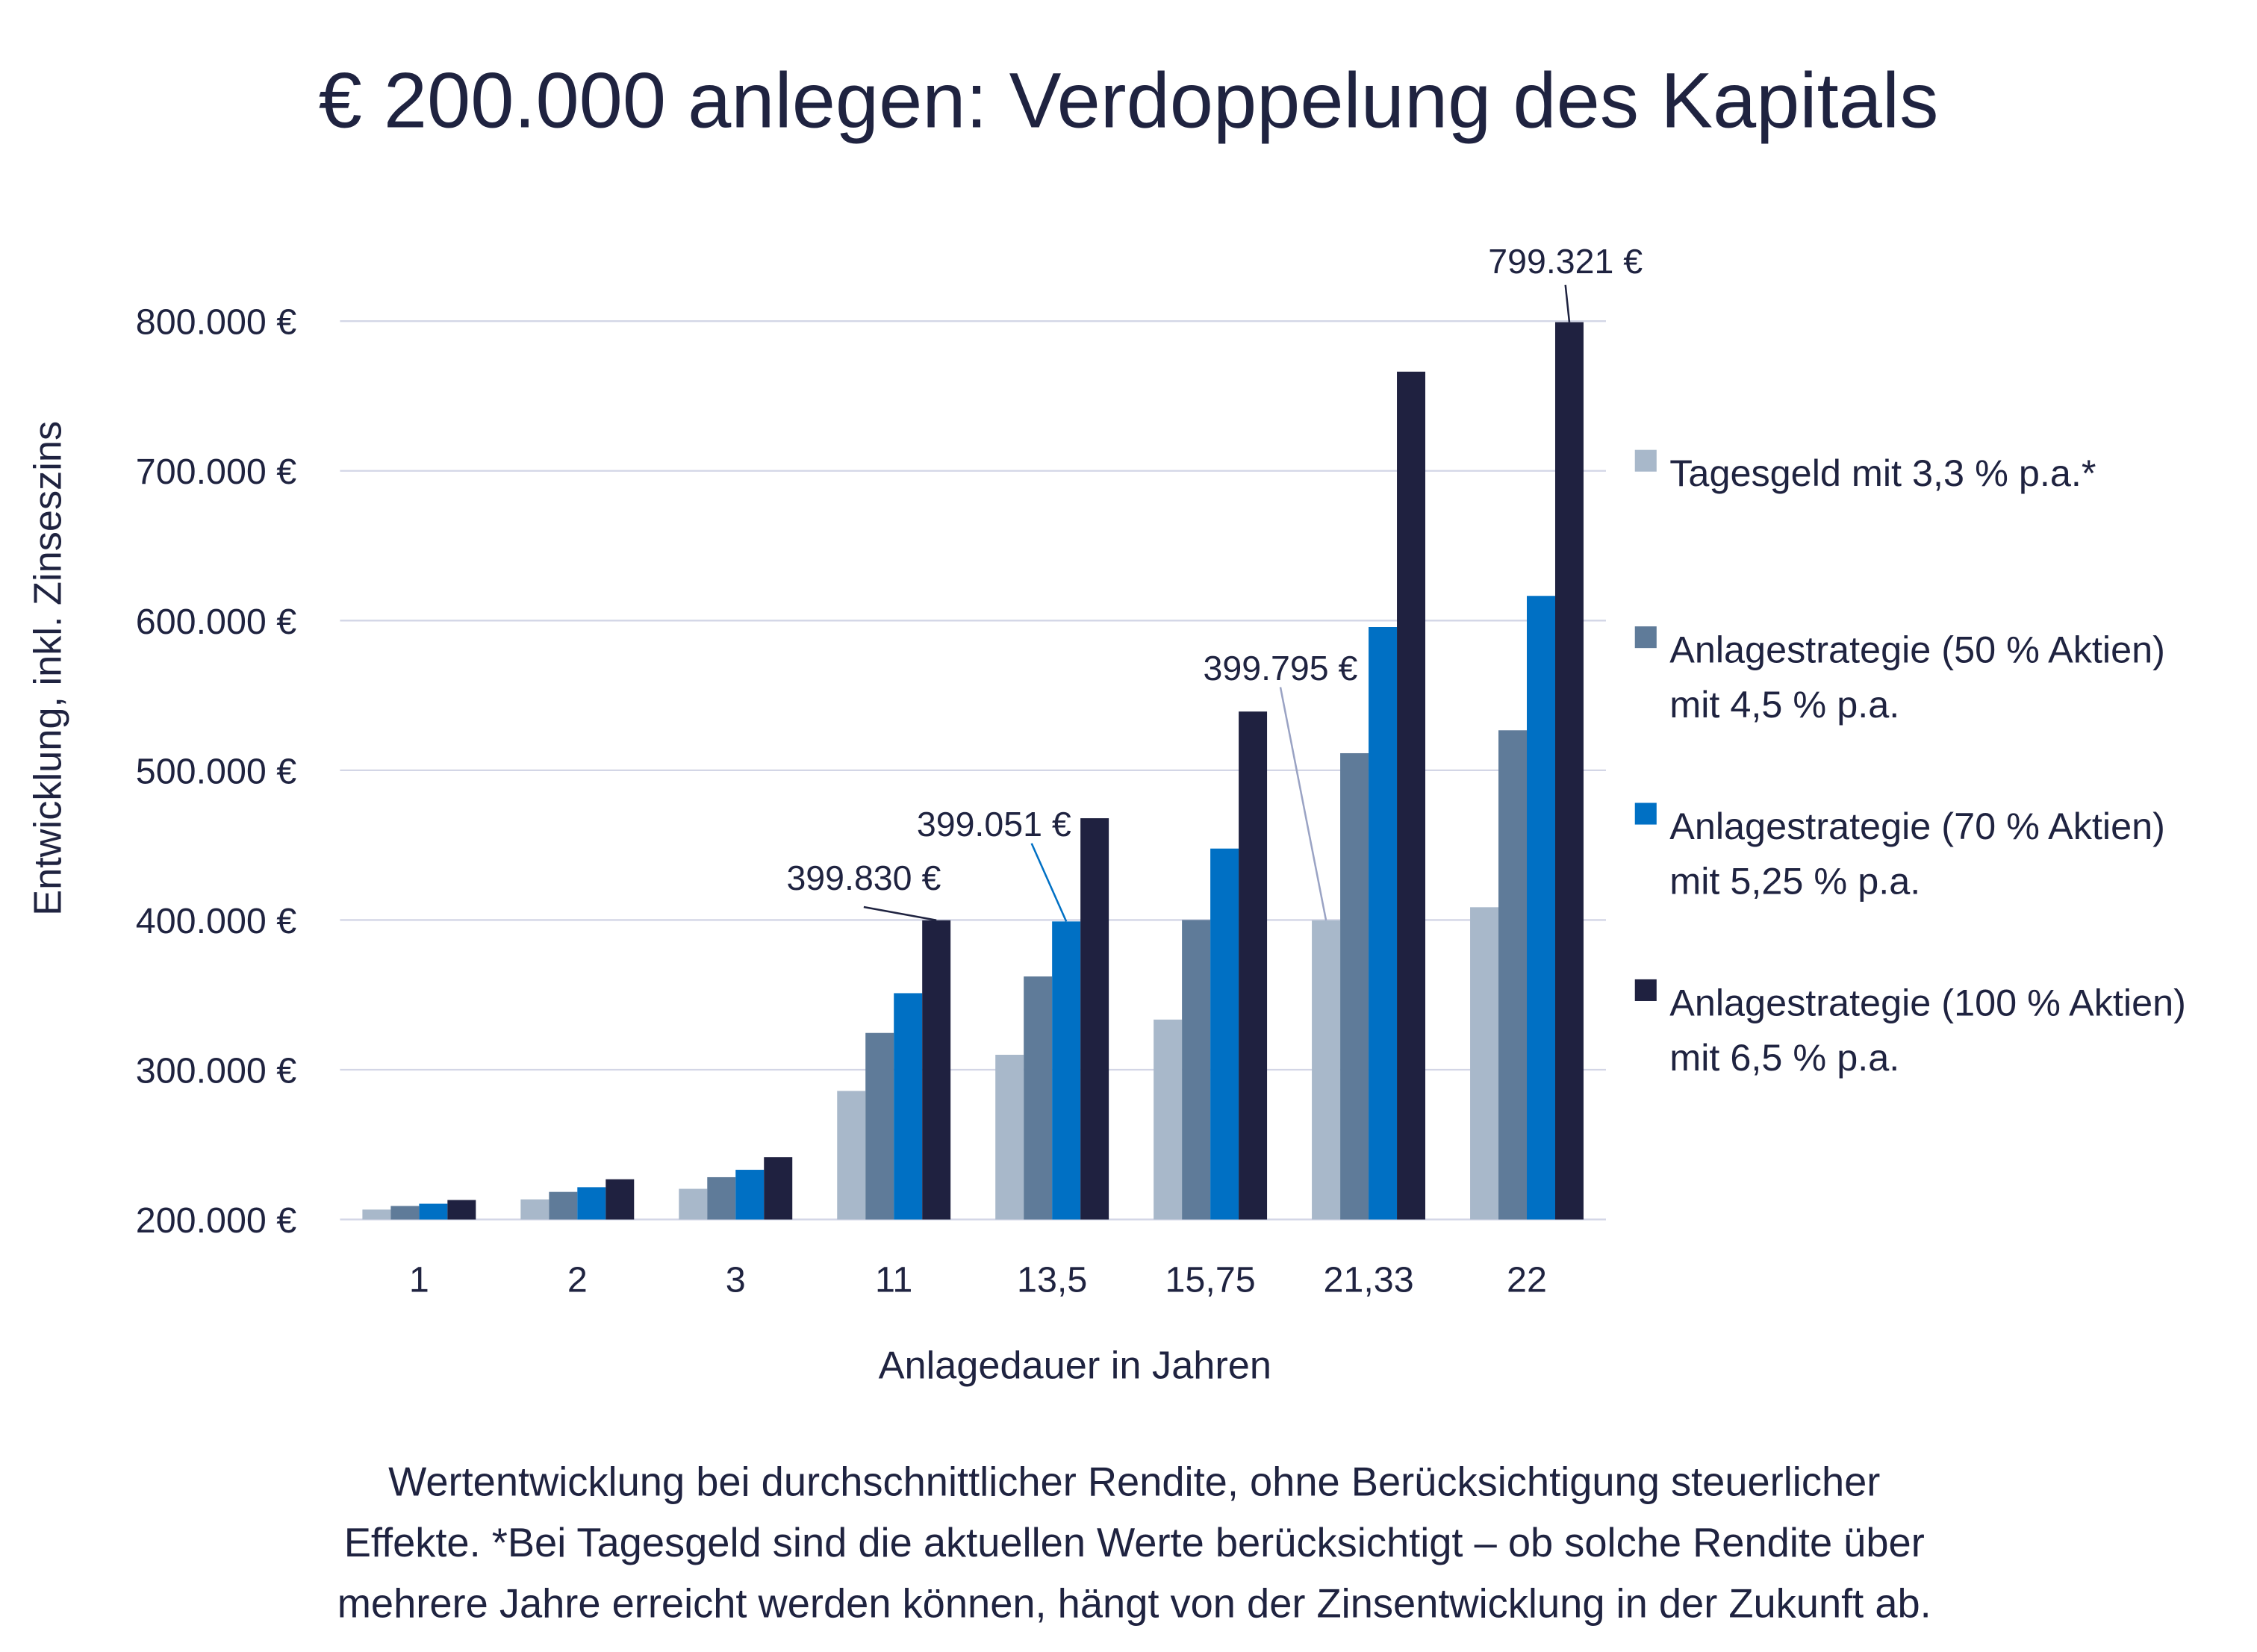 The width and height of the screenshot is (2257, 1652). I want to click on legend-label: Anlagestrategie (50 % Aktien), so click(1917, 650).